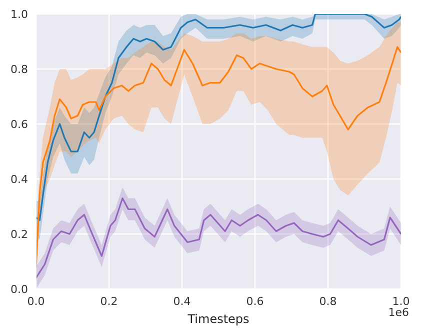  Describe the element at coordinates (328, 301) in the screenshot. I see `x-tick-label: 0.8` at that location.